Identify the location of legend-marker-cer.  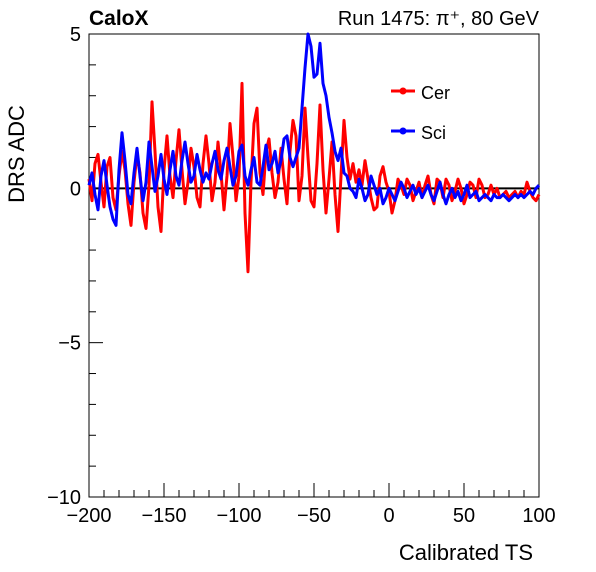
(403, 91).